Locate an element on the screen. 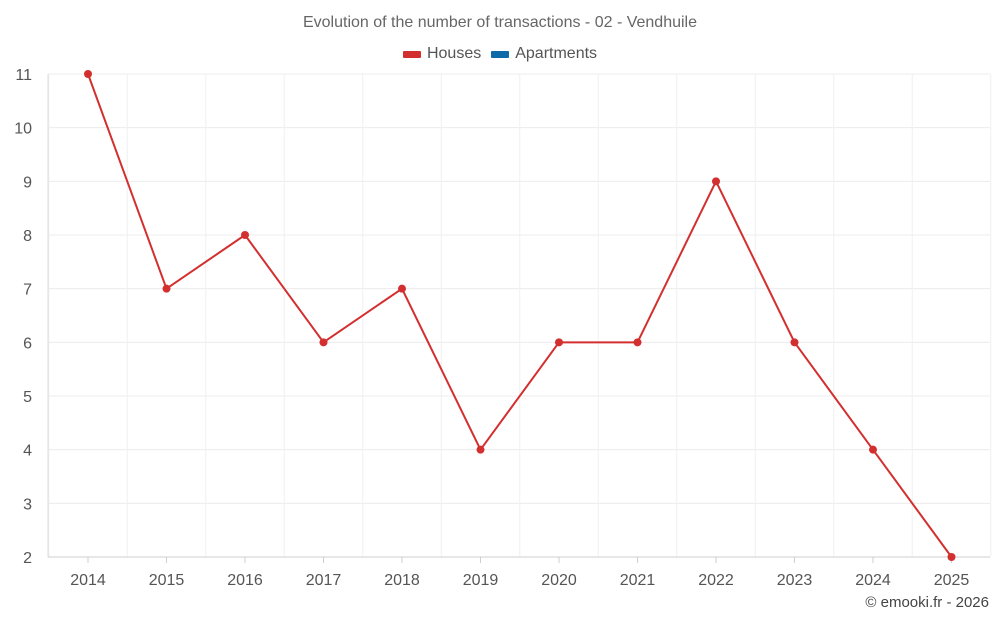 The width and height of the screenshot is (1000, 625). x-tick-label: 2016 is located at coordinates (245, 580).